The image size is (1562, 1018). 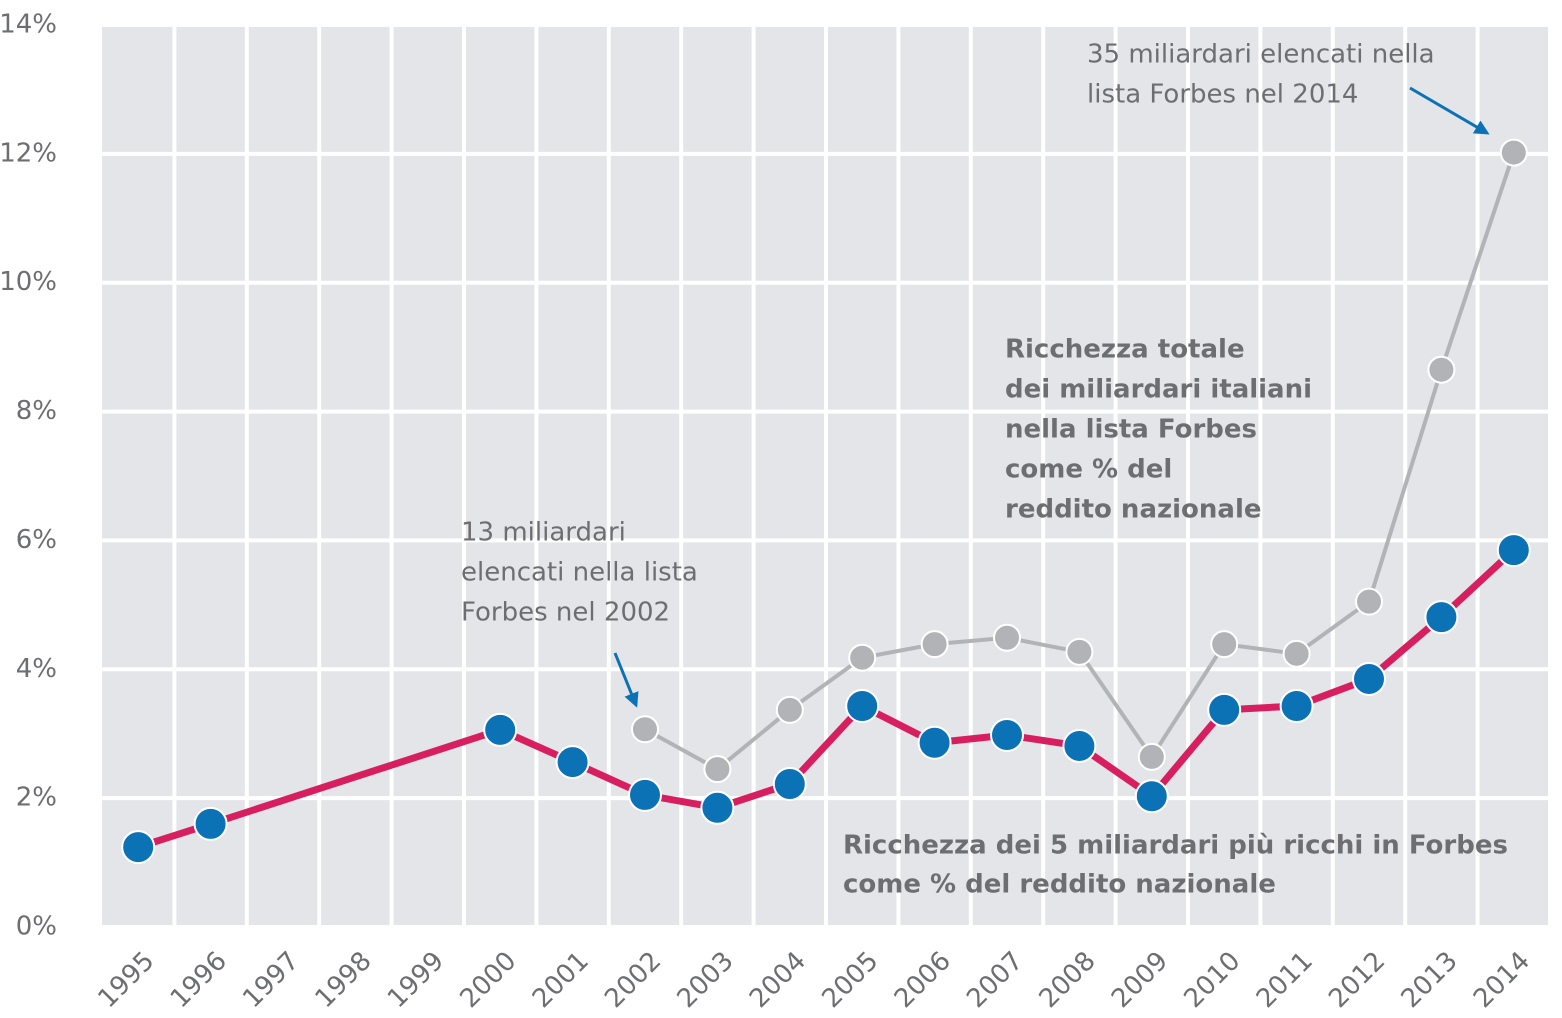 I want to click on annotation: 35 miliardari elencati nella, so click(x=1261, y=55).